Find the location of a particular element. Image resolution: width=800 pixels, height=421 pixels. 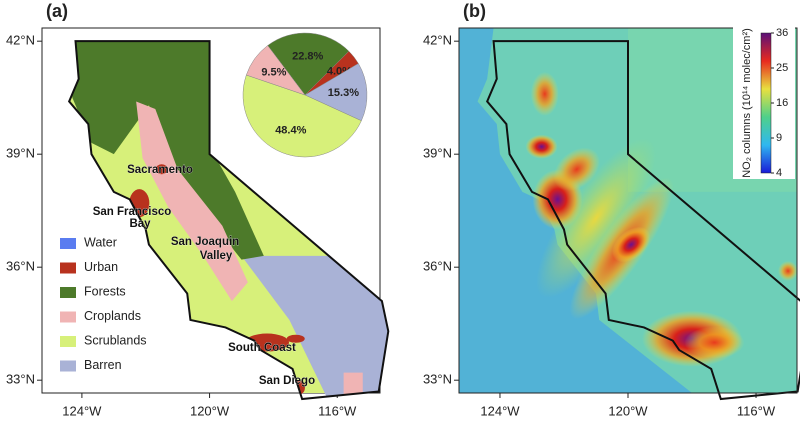

colorbar is located at coordinates (766, 103).